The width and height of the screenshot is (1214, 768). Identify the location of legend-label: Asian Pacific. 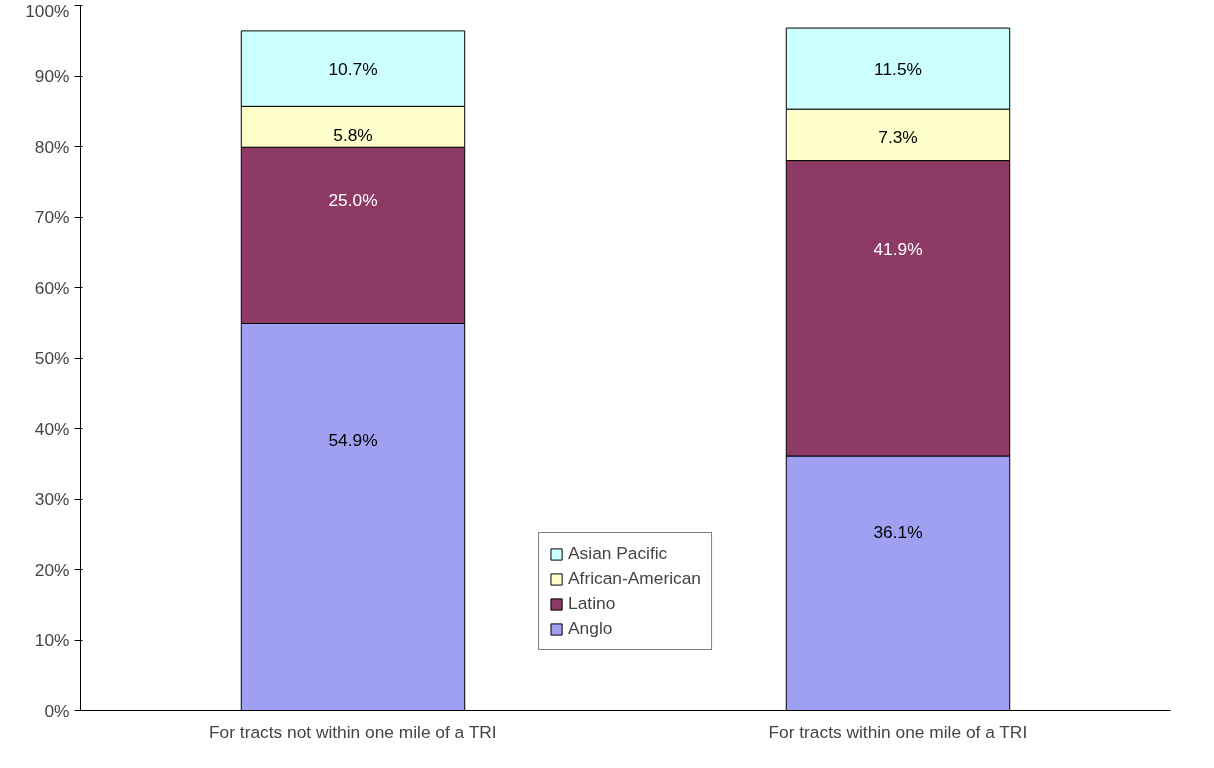
(618, 553).